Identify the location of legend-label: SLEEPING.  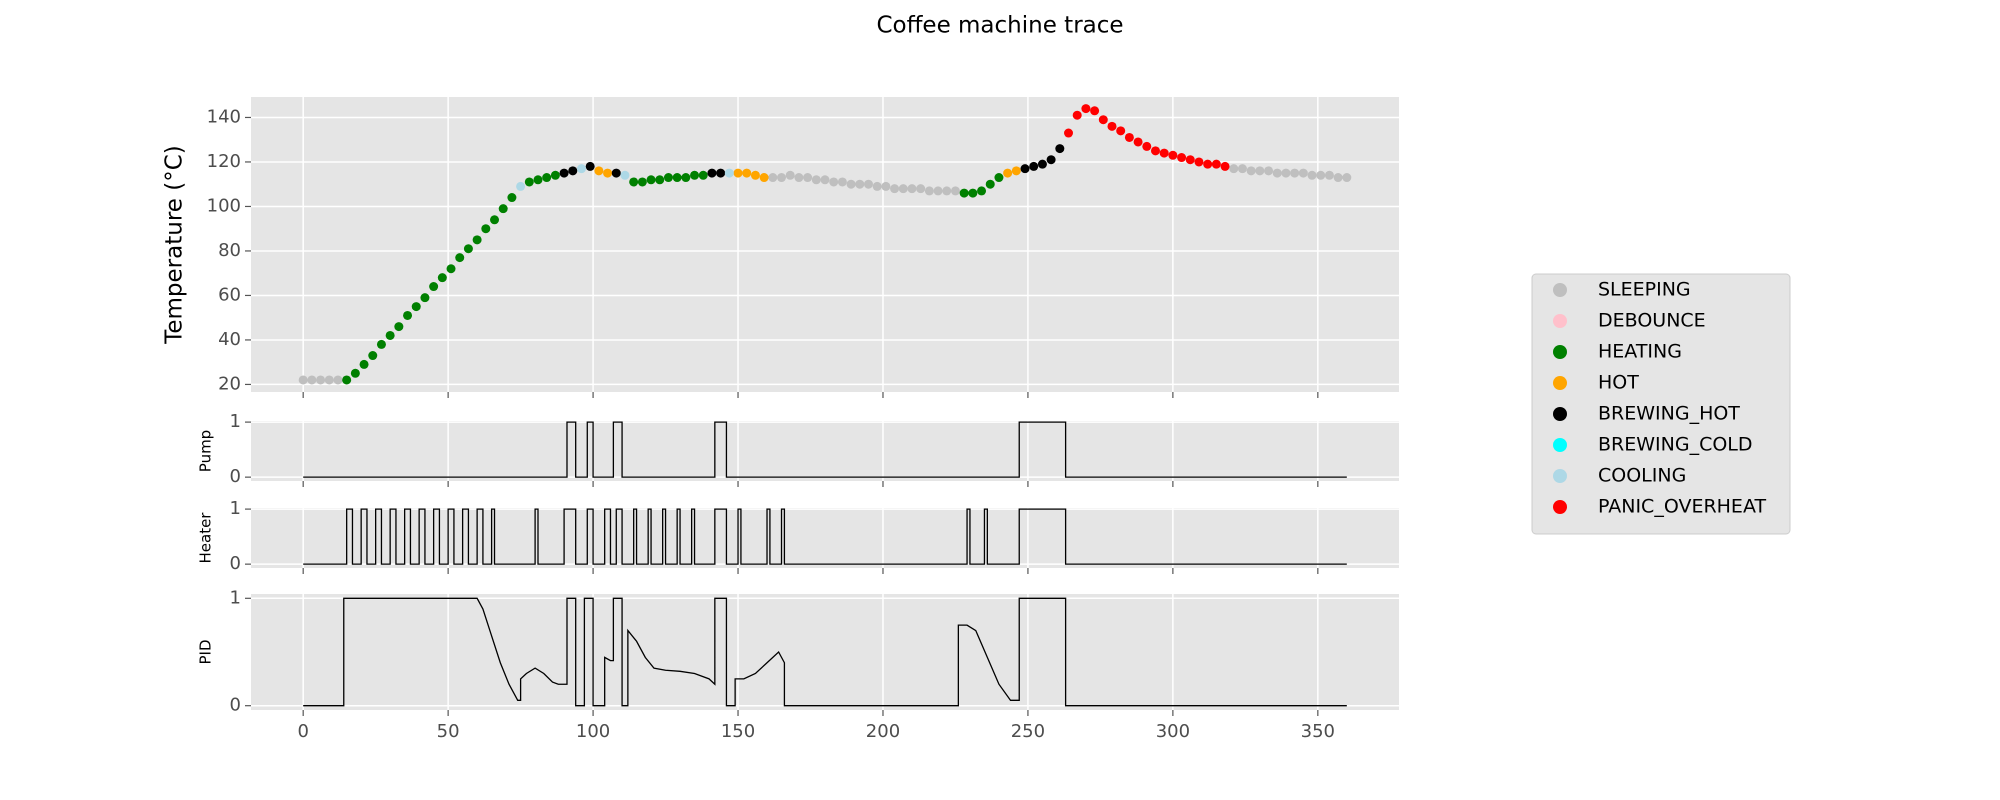
(1644, 290).